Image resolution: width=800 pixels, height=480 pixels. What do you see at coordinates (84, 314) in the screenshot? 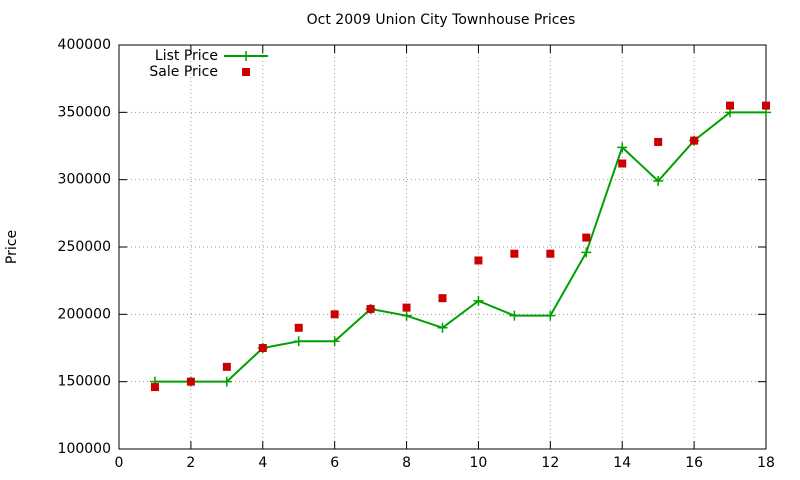
I see `y-tick-label: 200000` at bounding box center [84, 314].